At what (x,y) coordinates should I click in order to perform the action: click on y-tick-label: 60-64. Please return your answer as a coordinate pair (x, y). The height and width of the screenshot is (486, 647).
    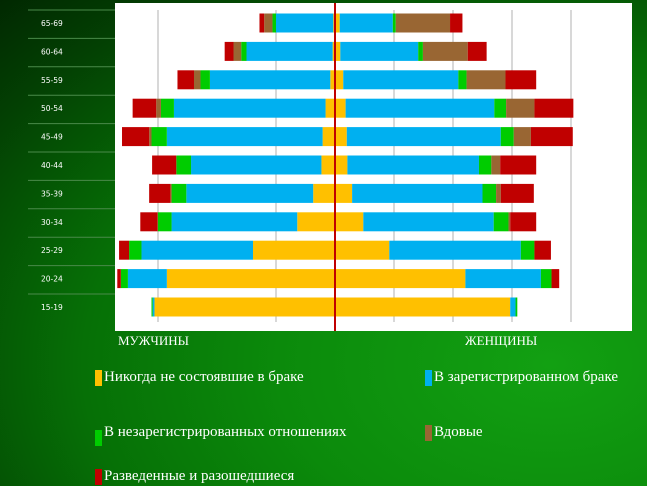
    Looking at the image, I should click on (52, 51).